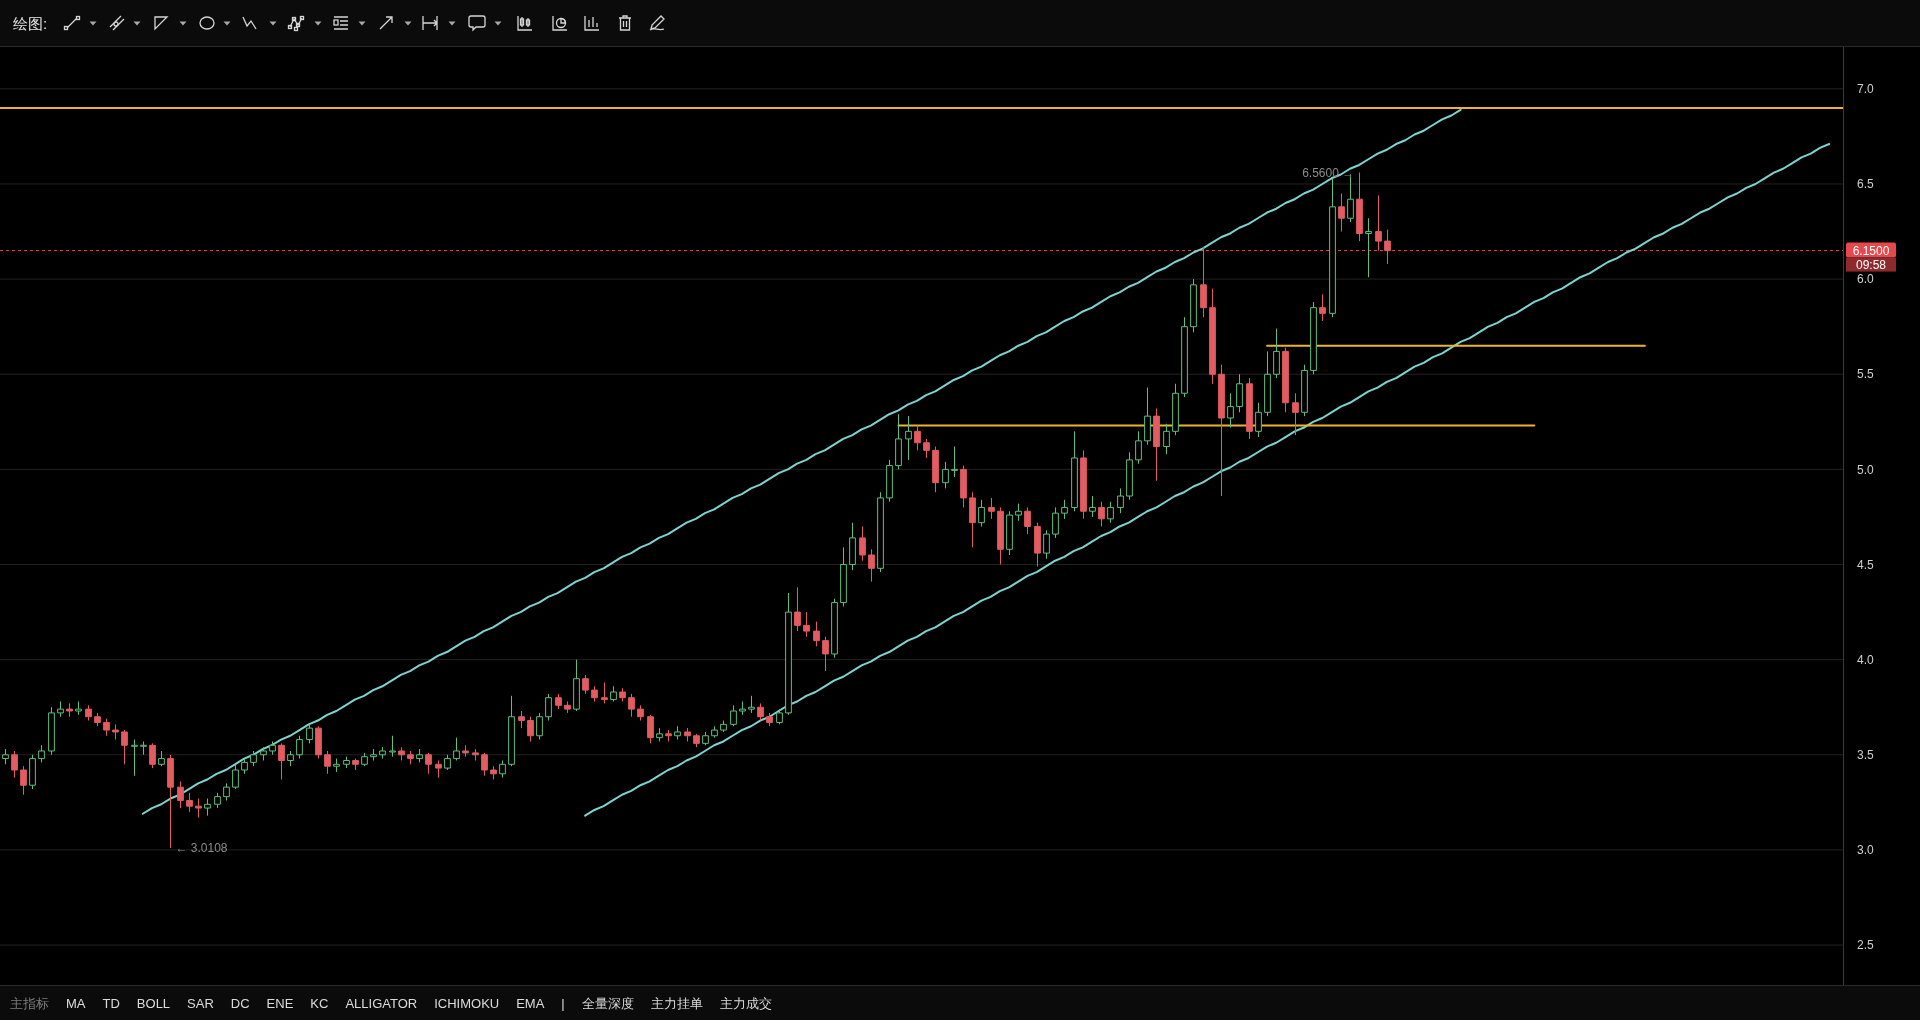 This screenshot has height=1020, width=1920. What do you see at coordinates (1866, 659) in the screenshot?
I see `y-tick-label: 4.0` at bounding box center [1866, 659].